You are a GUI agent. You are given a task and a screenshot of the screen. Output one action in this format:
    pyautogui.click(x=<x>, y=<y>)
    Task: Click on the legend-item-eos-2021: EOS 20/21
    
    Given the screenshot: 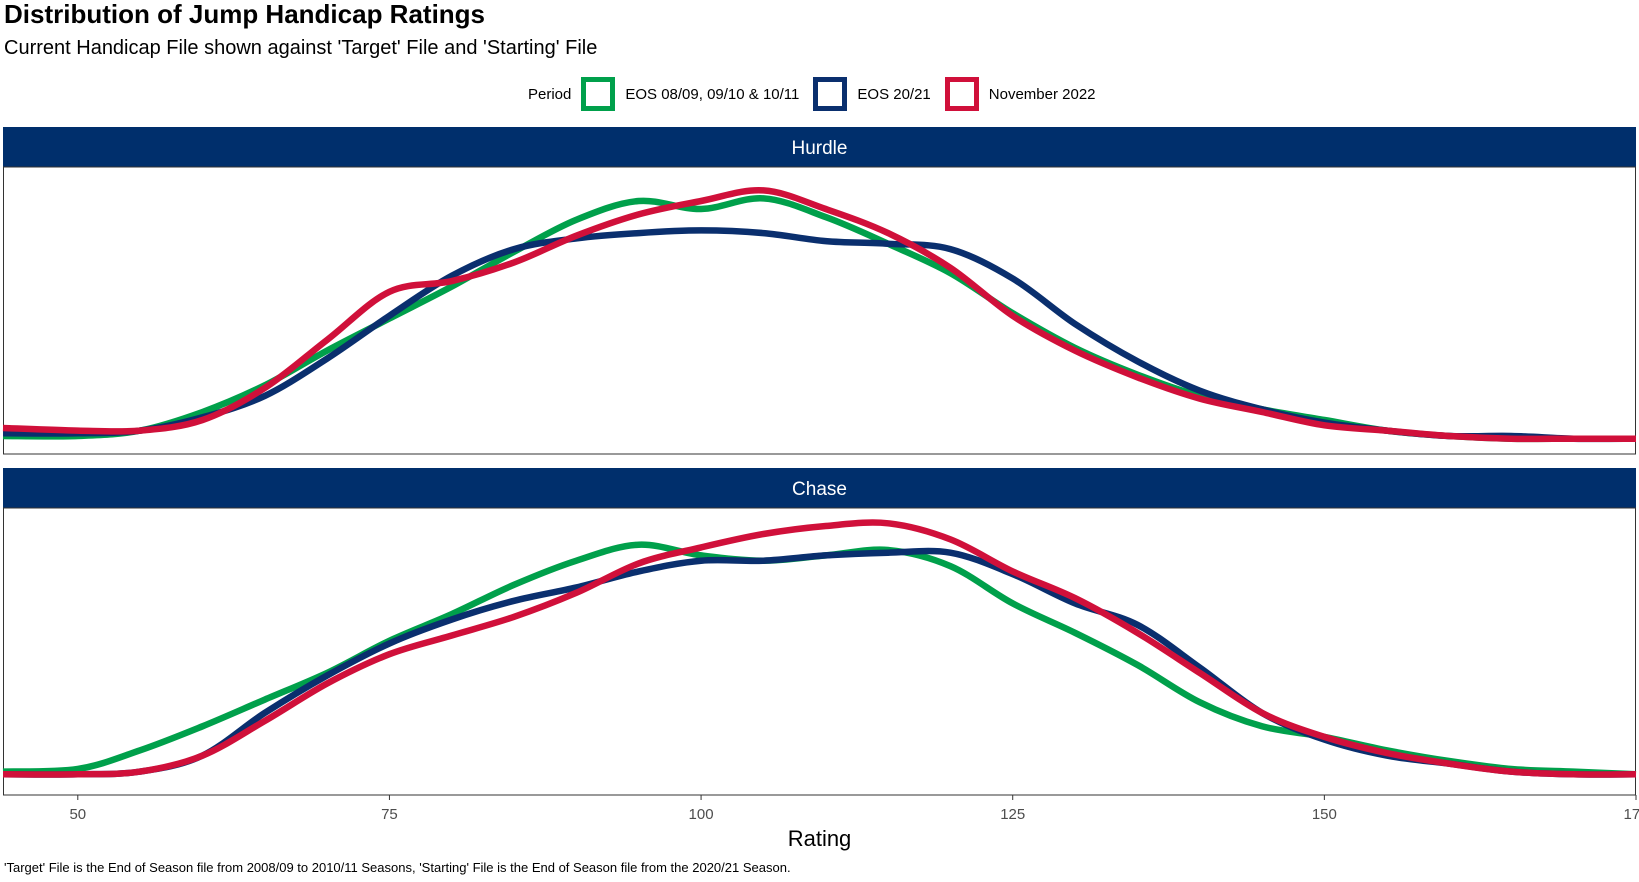 What is the action you would take?
    pyautogui.click(x=874, y=94)
    